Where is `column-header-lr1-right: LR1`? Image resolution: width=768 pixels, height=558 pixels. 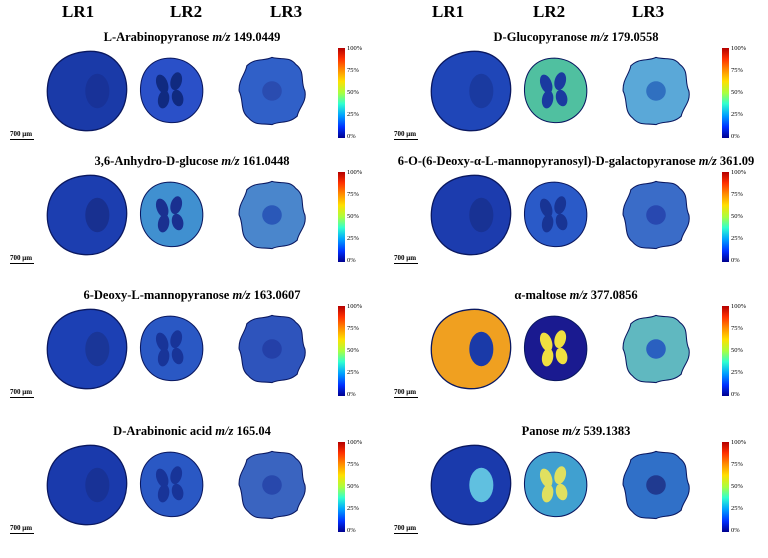 column-header-lr1-right: LR1 is located at coordinates (448, 11).